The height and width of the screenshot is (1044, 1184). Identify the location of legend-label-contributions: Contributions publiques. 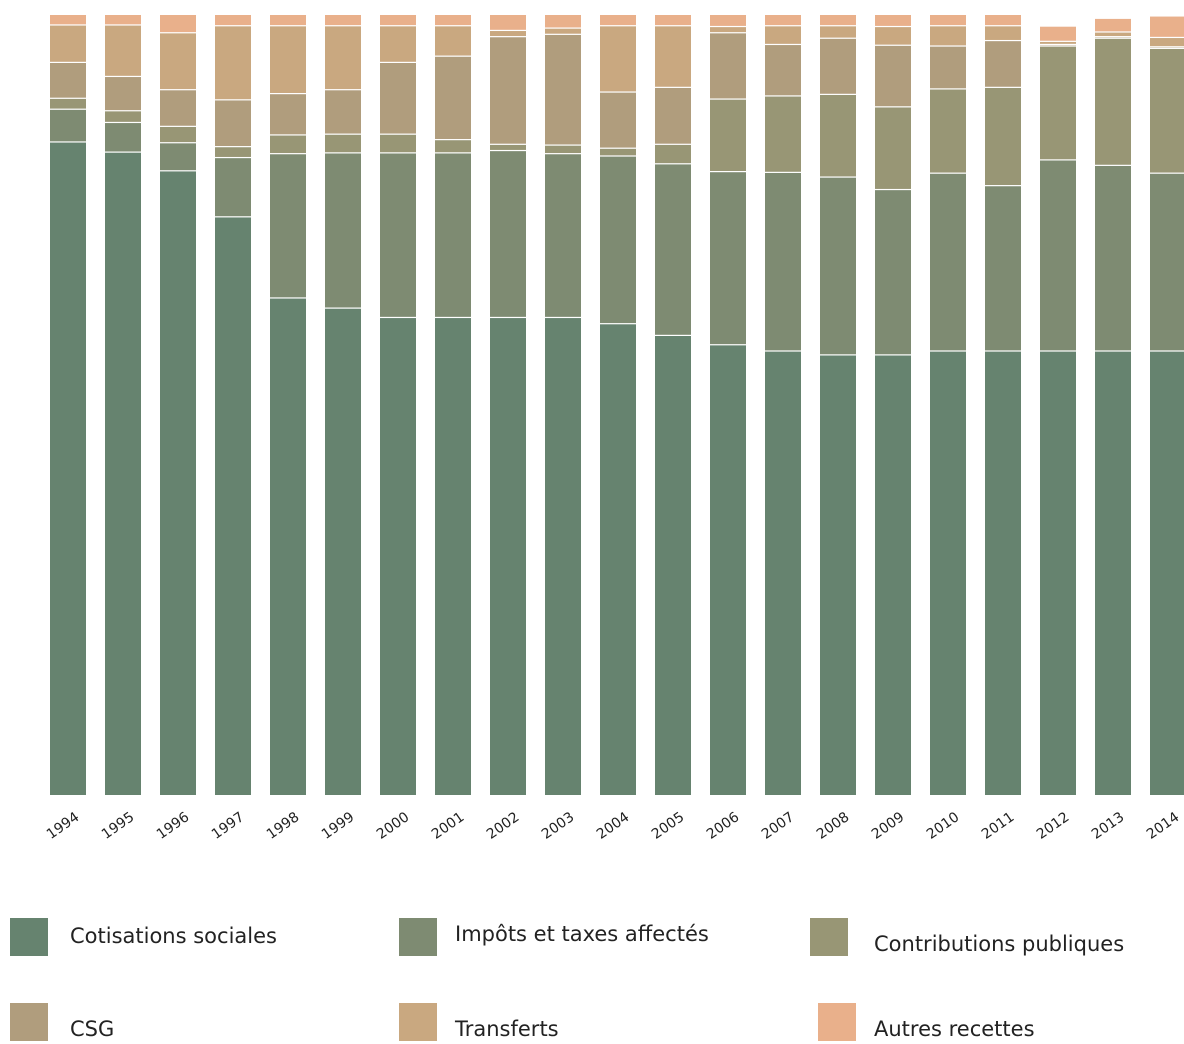
(999, 944).